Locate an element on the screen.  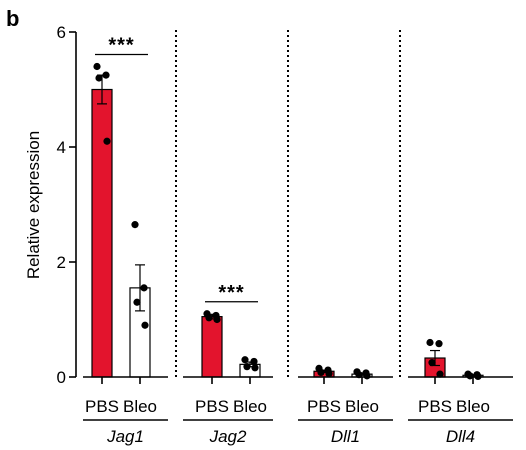
group-dll4 is located at coordinates (454, 359).